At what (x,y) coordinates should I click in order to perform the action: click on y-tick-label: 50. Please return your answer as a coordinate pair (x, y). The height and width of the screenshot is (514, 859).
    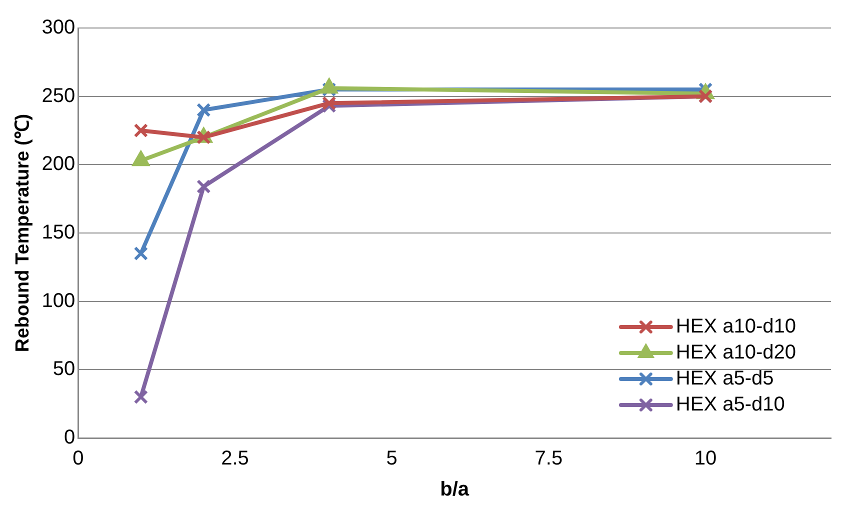
    Looking at the image, I should click on (64, 369).